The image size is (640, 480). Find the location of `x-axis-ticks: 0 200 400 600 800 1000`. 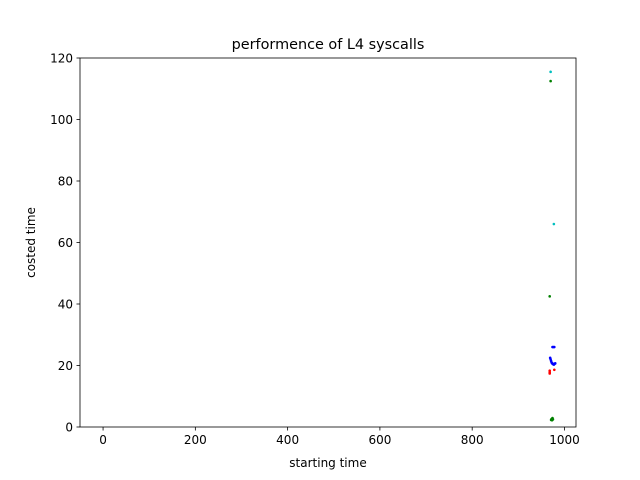

x-axis-ticks: 0 200 400 600 800 1000 is located at coordinates (339, 437).